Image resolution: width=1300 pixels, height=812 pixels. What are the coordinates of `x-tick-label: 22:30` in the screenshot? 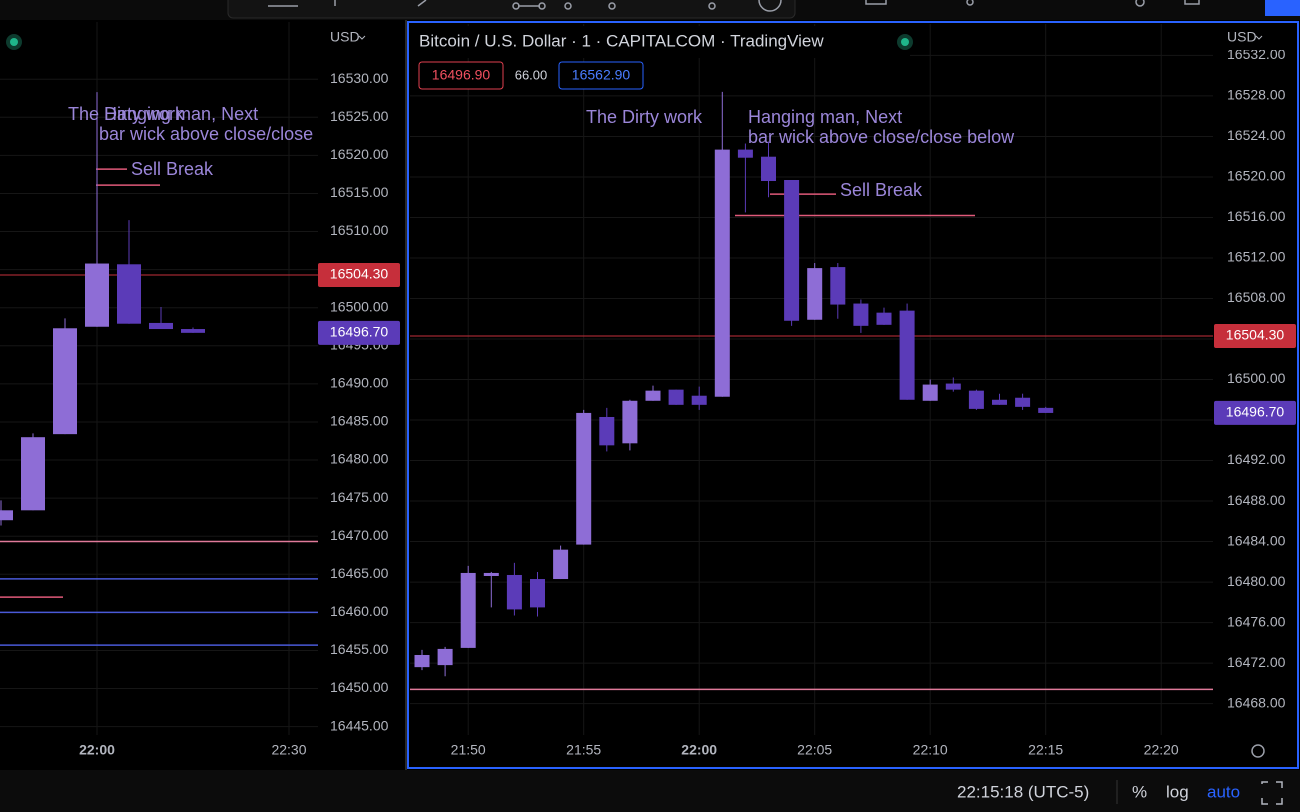 It's located at (288, 750).